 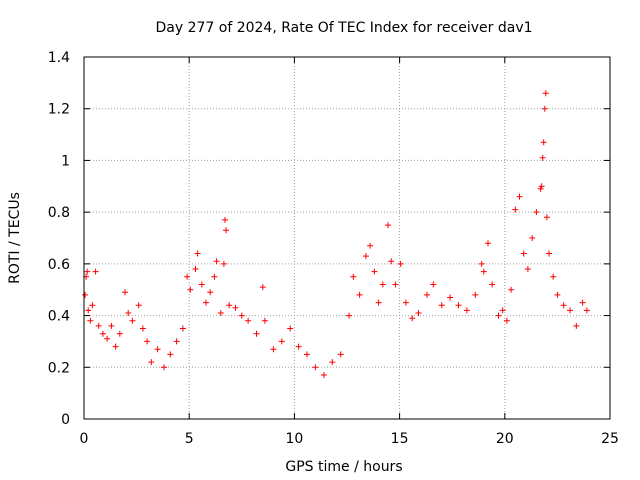 What do you see at coordinates (610, 439) in the screenshot?
I see `x-tick-label: 25` at bounding box center [610, 439].